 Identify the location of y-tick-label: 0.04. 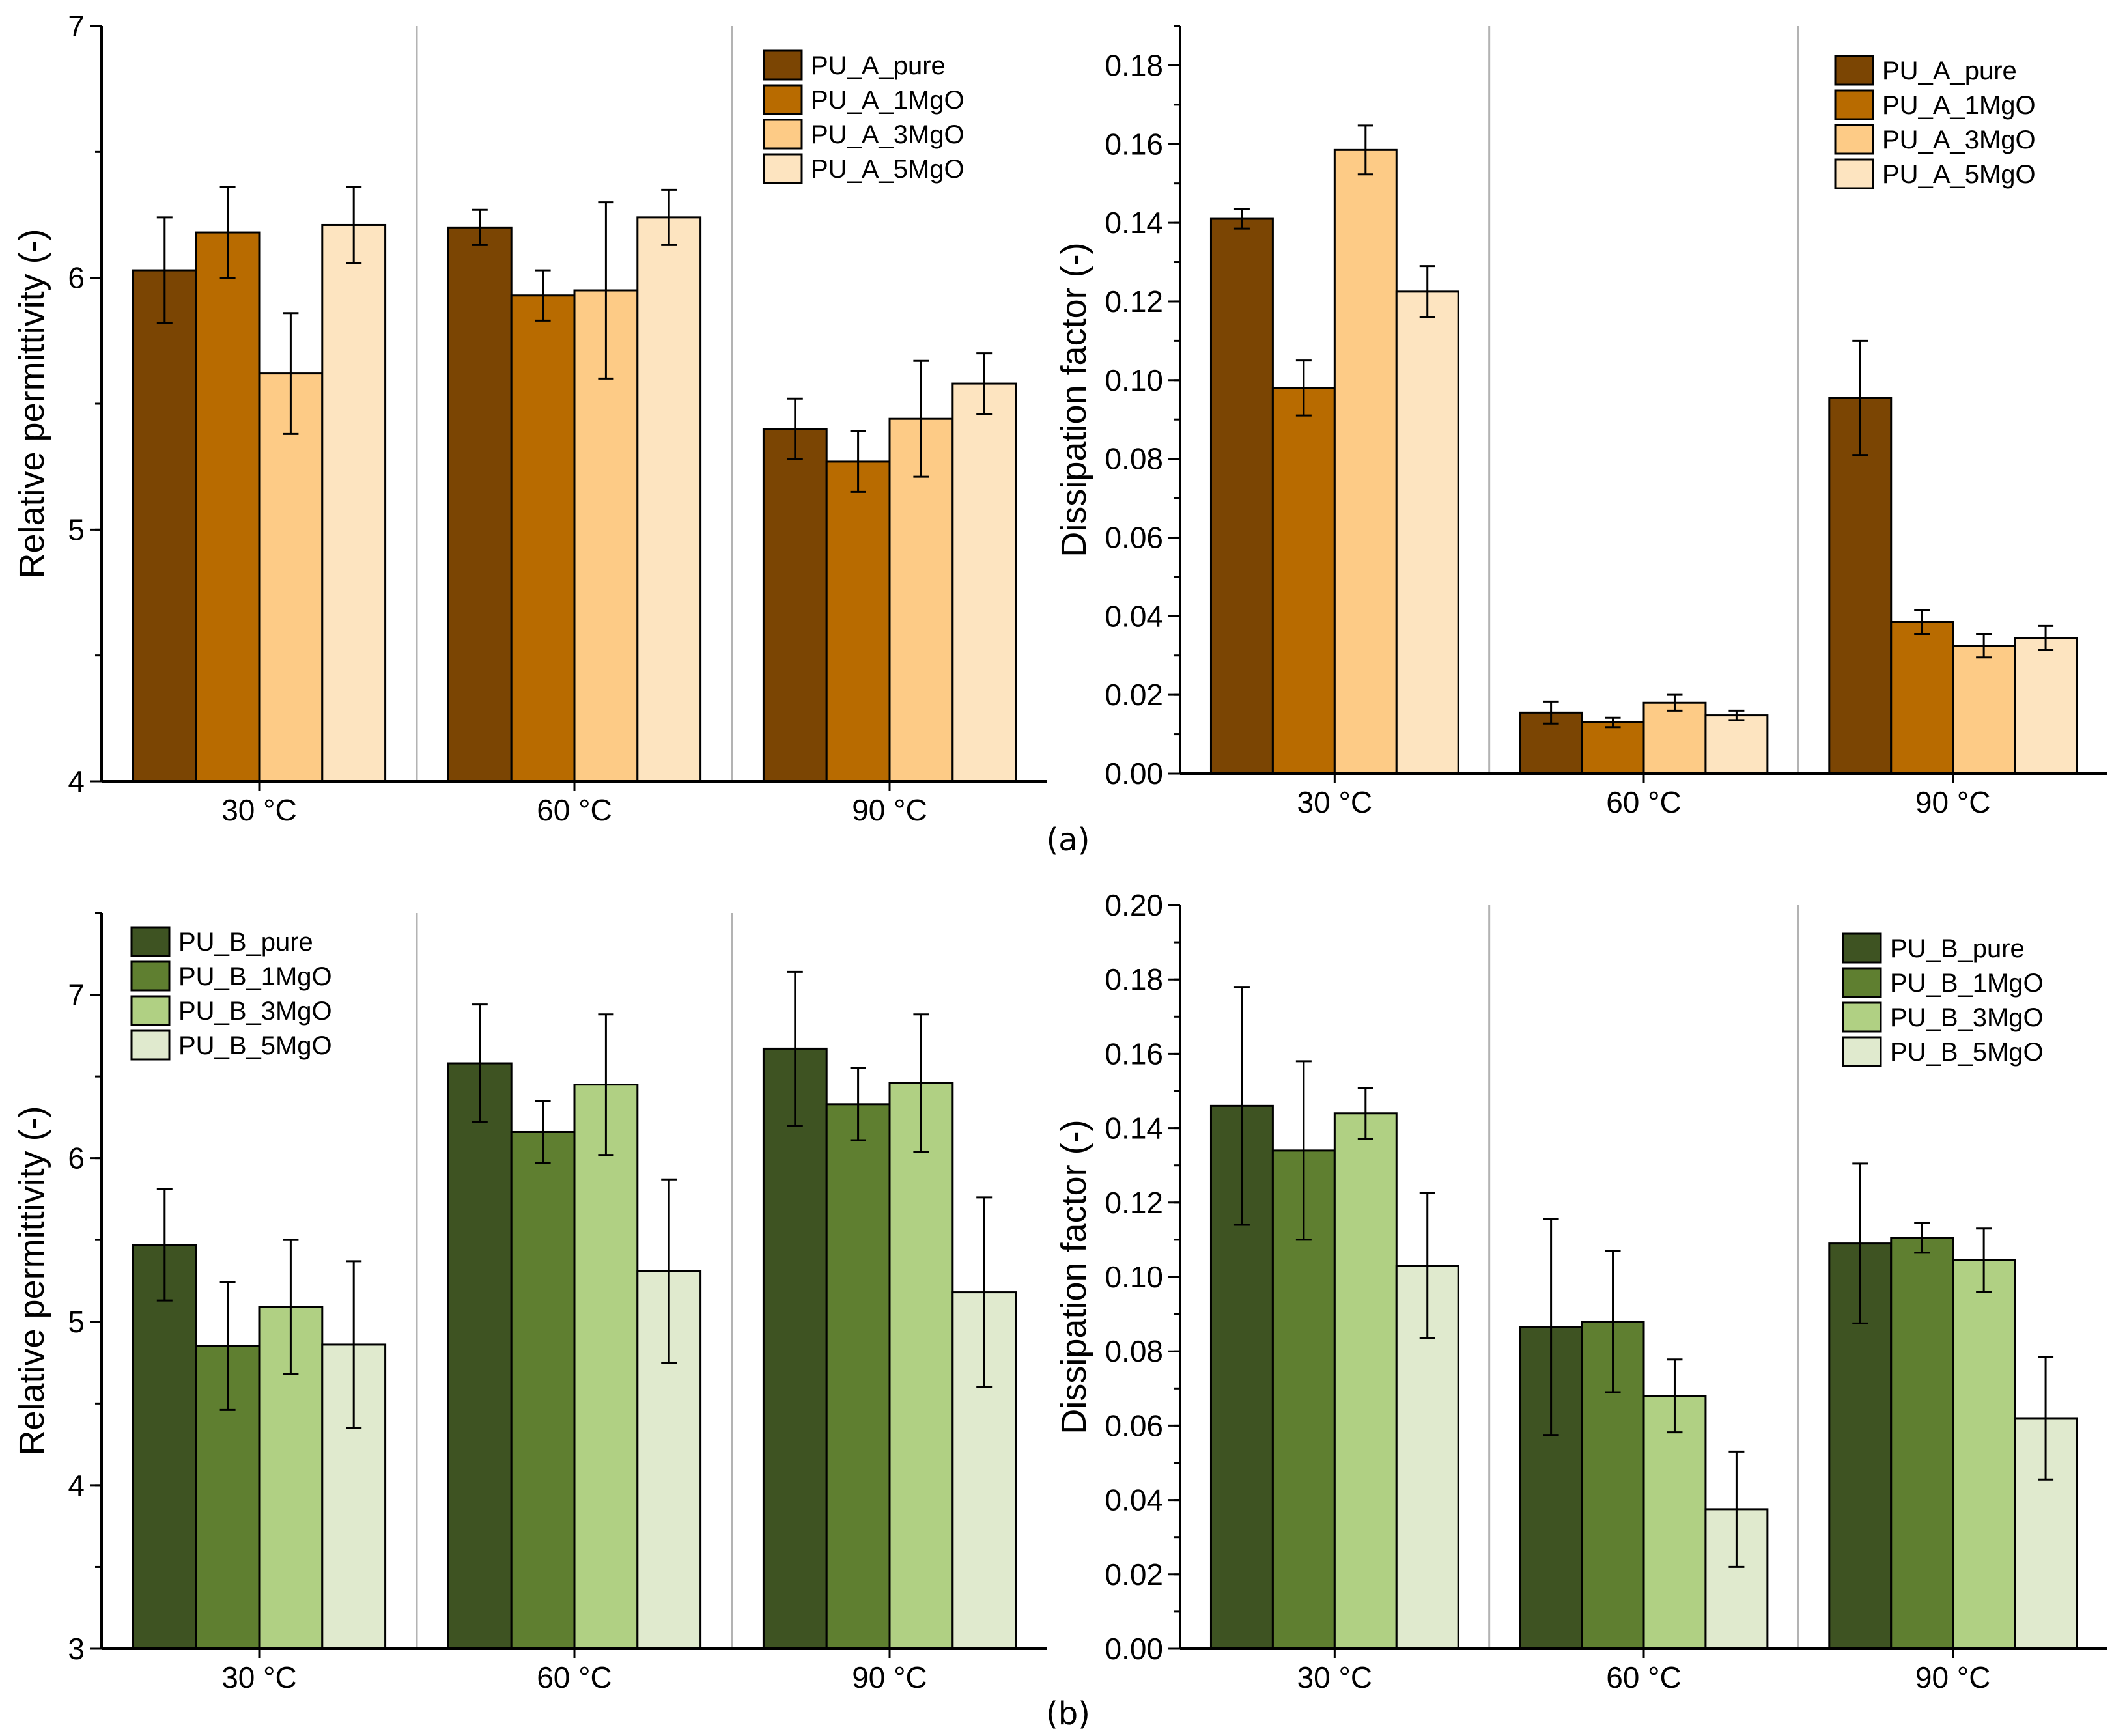
(1134, 1500).